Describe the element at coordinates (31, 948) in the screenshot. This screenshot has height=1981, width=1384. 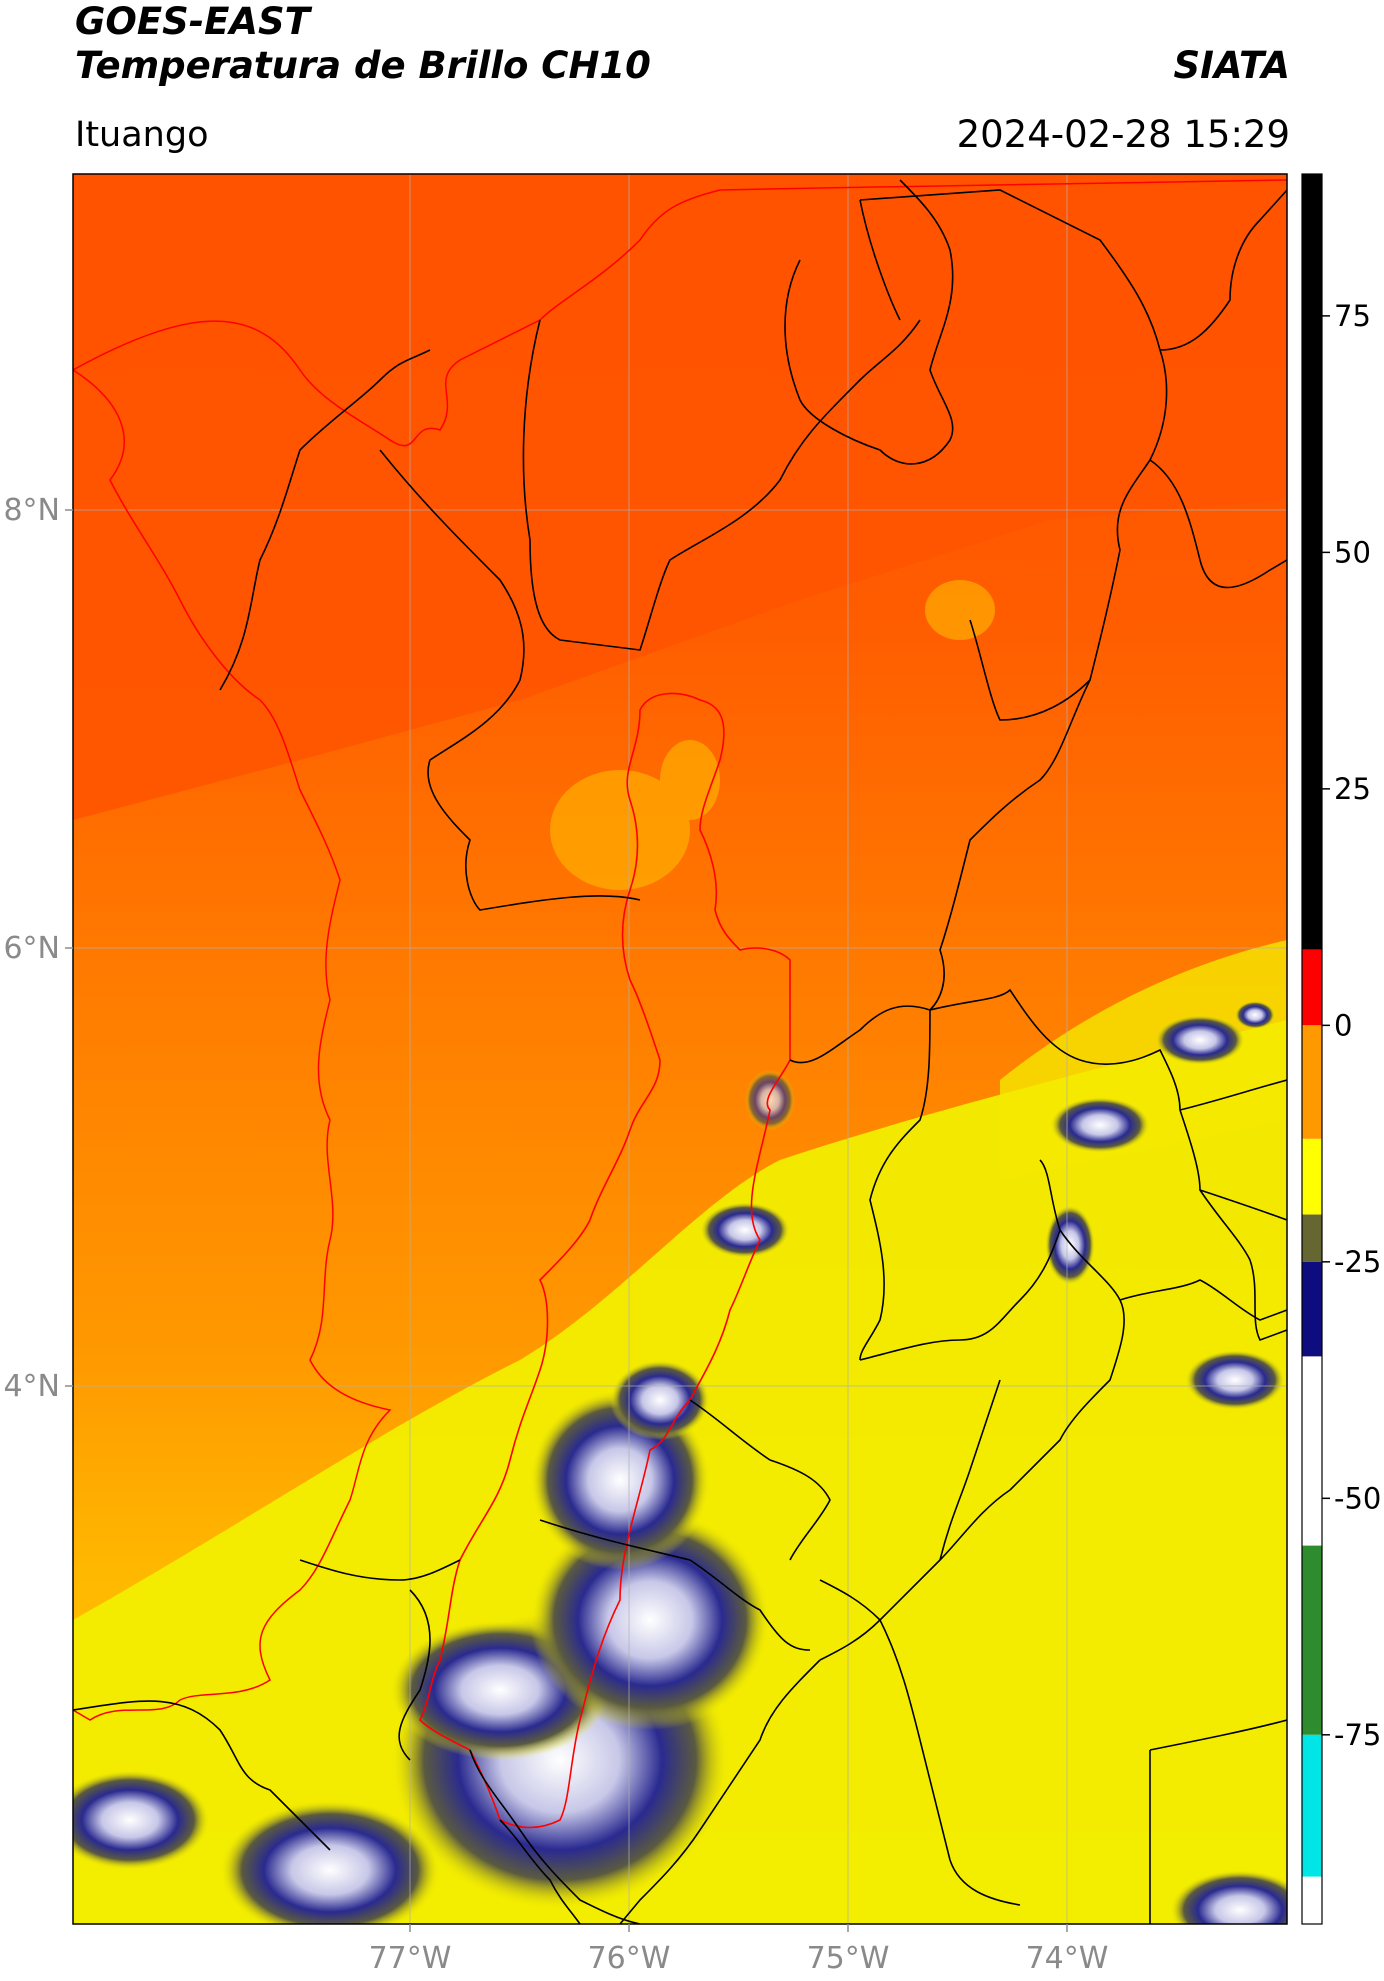
I see `lat-label-6n: 6°N` at that location.